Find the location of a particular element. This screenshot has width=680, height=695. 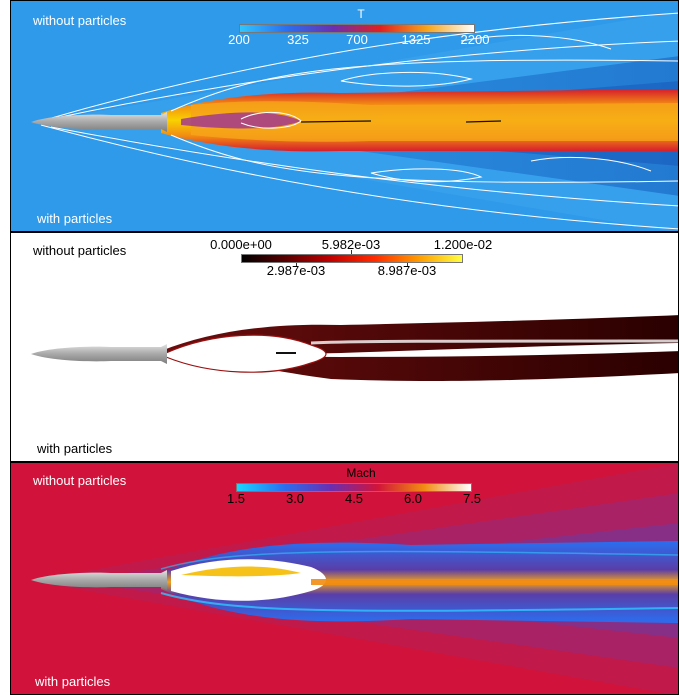

colorbar-tick: 1.200e-02 is located at coordinates (463, 244).